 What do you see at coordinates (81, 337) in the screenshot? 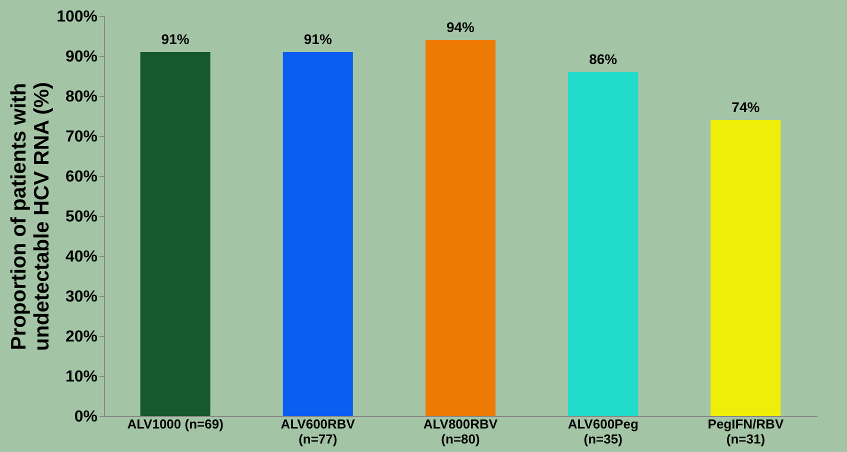
I see `y-tick-label: 20%` at bounding box center [81, 337].